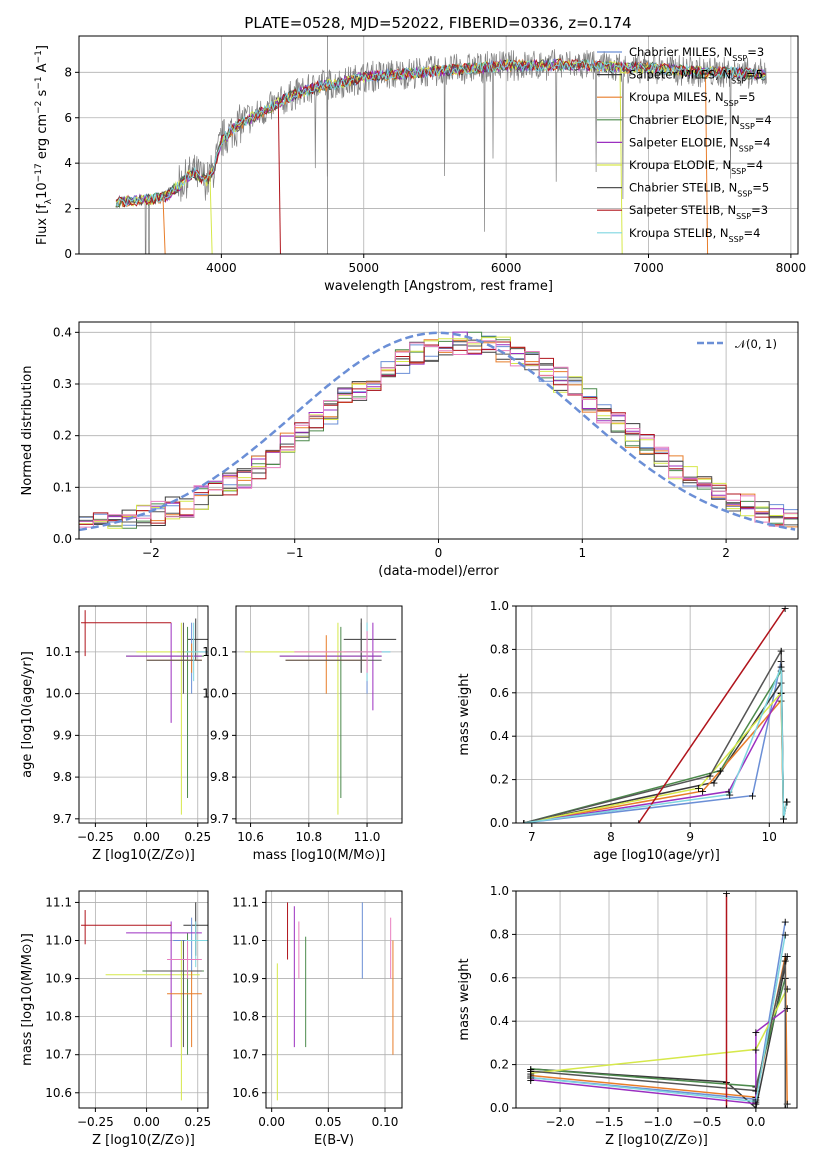 This screenshot has height=1170, width=819. What do you see at coordinates (438, 286) in the screenshot?
I see `x-axis-label: wavelength [Angstrom, rest frame]` at bounding box center [438, 286].